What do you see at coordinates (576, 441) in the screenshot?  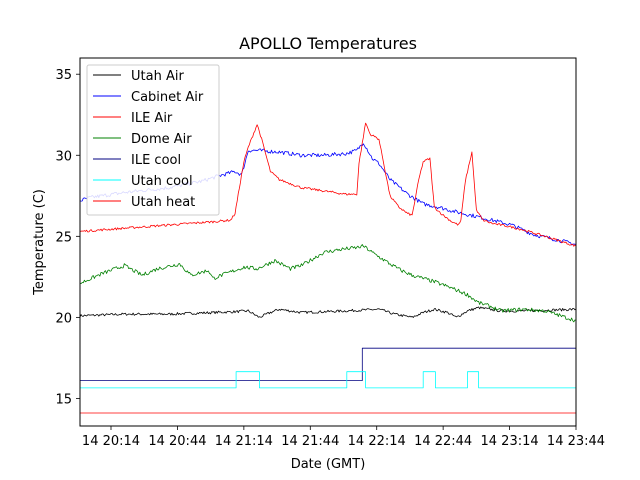 I see `x-tick-label: 14 23:44` at bounding box center [576, 441].